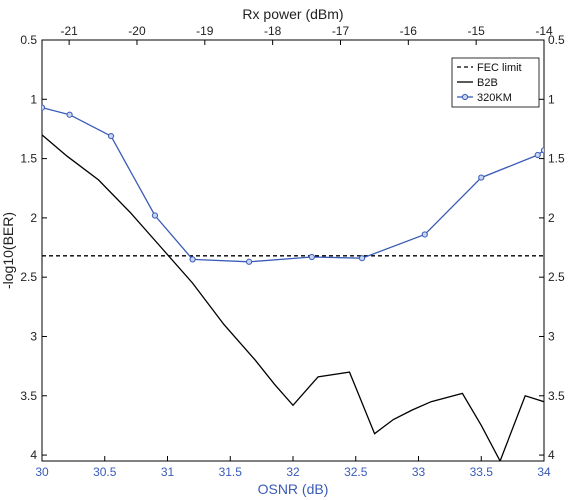 This screenshot has height=500, width=570. Describe the element at coordinates (33, 455) in the screenshot. I see `y-tick-label: 4` at that location.